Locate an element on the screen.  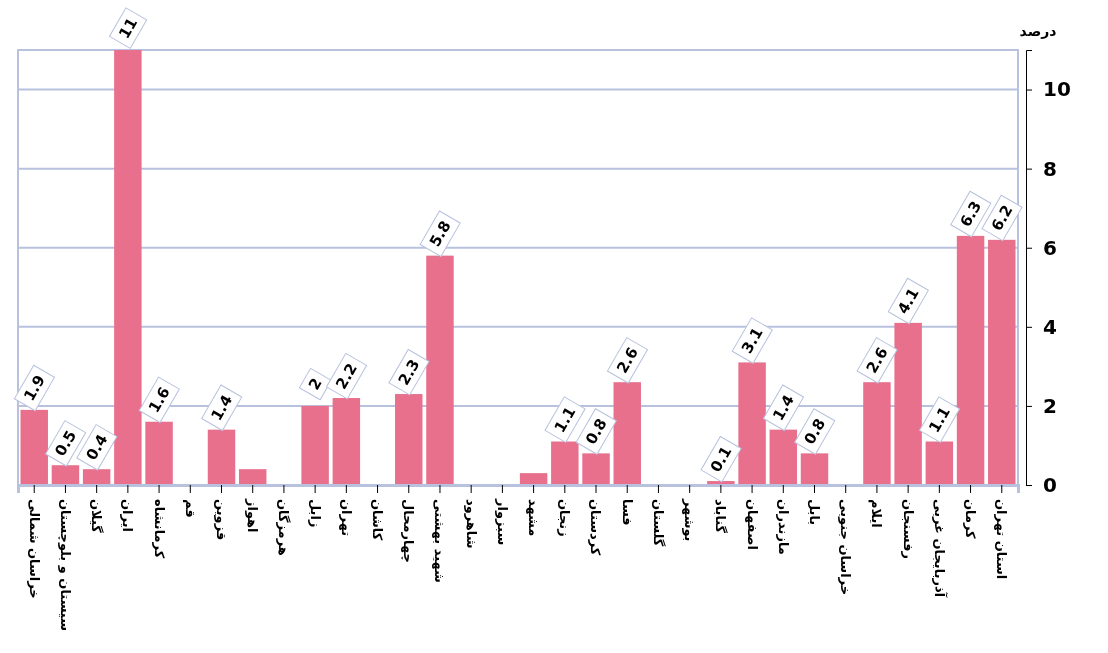
x-tick-label: مشهد is located at coordinates (534, 518).